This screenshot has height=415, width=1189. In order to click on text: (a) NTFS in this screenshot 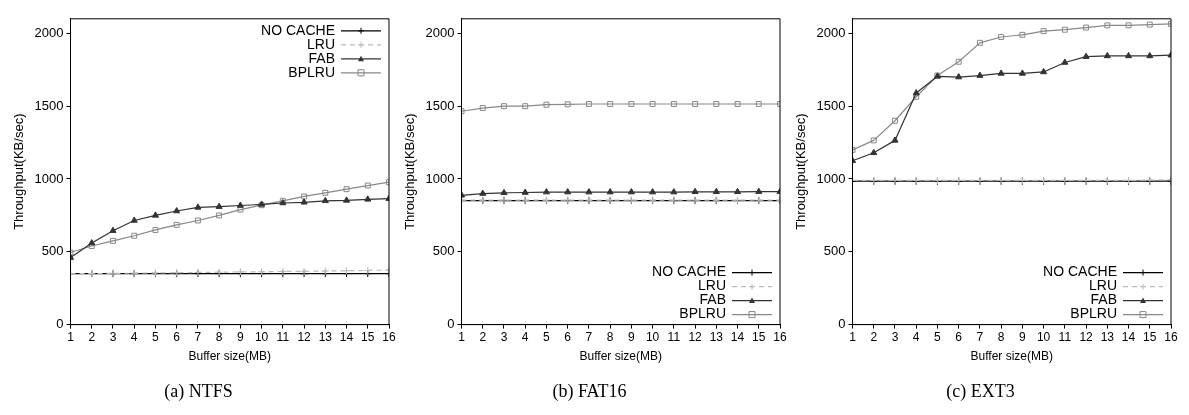, I will do `click(198, 391)`.